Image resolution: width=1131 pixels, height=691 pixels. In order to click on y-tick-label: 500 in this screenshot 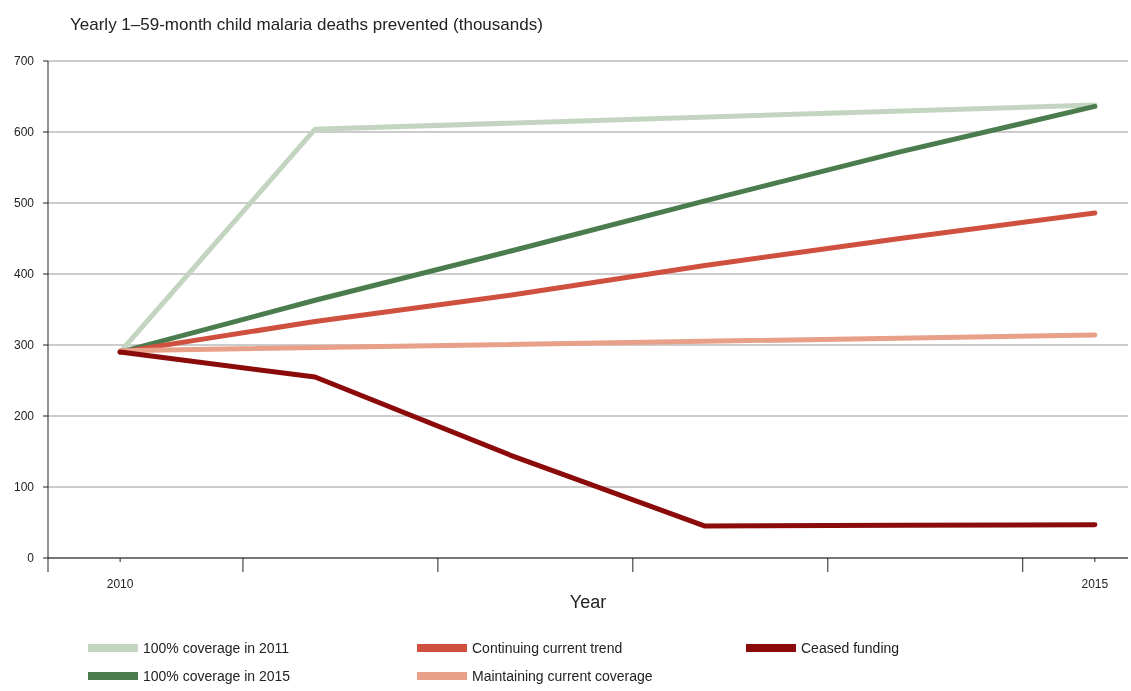, I will do `click(24, 203)`.